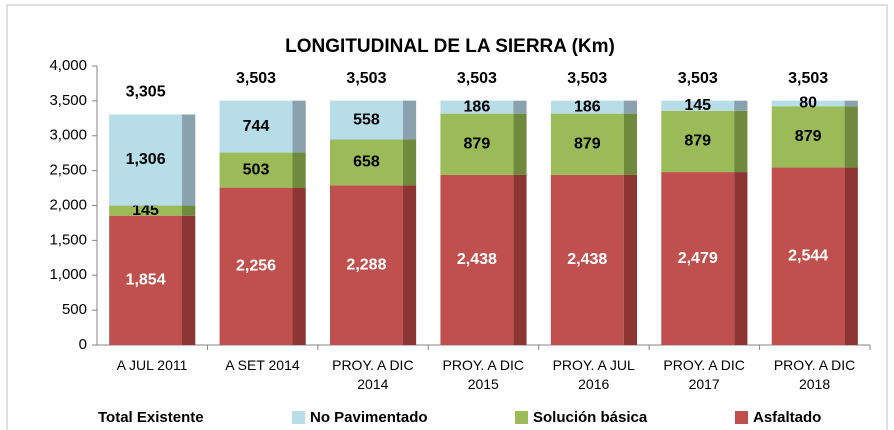 Image resolution: width=894 pixels, height=430 pixels. I want to click on data-label: 558, so click(366, 119).